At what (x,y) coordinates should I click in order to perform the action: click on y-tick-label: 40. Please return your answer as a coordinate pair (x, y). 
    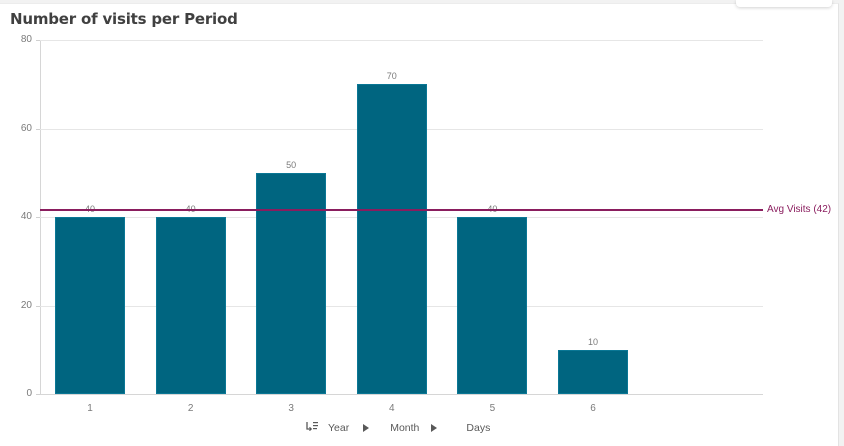
    Looking at the image, I should click on (26, 216).